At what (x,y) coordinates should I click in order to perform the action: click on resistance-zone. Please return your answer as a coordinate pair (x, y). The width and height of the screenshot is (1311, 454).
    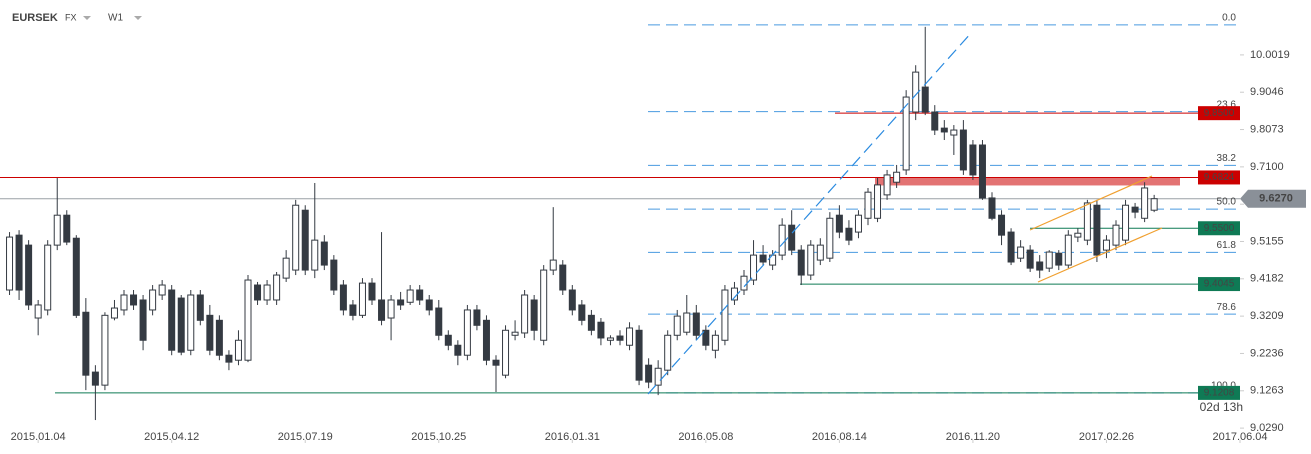
    Looking at the image, I should click on (1027, 181).